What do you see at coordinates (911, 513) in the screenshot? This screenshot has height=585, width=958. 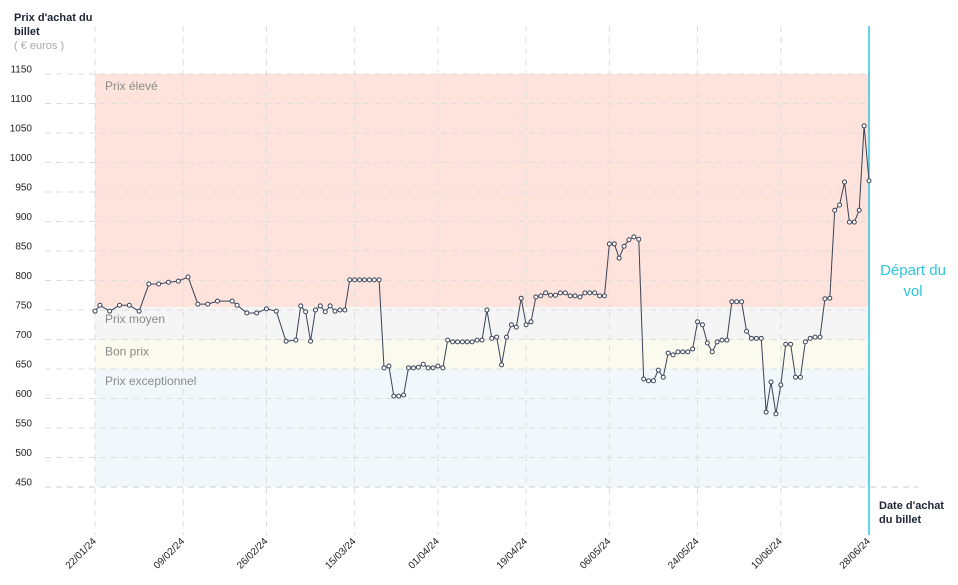 I see `x-axis-title: Date d'achat du billet` at bounding box center [911, 513].